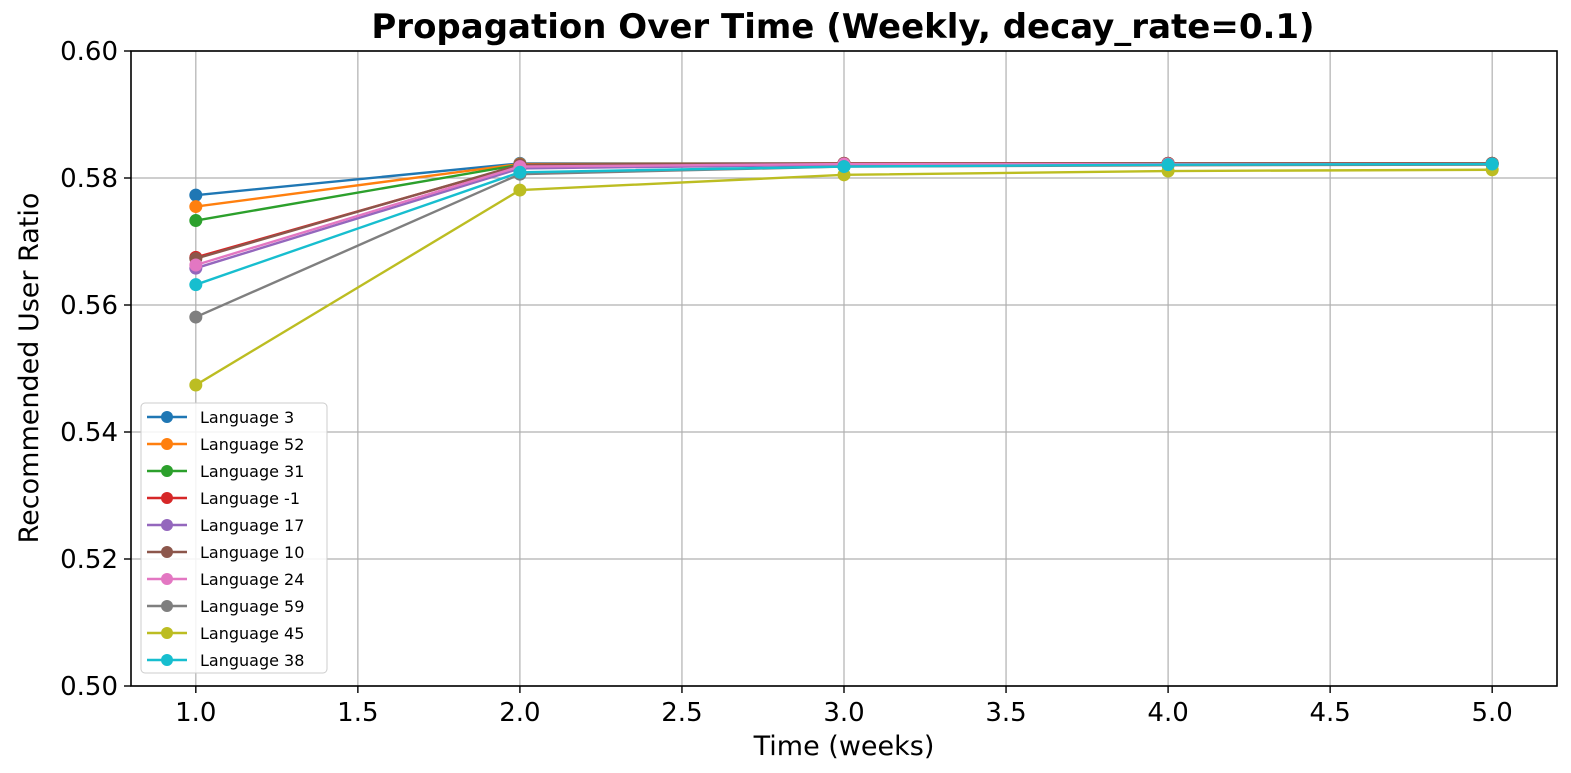 Image resolution: width=1571 pixels, height=773 pixels. I want to click on legend-label: Language 24, so click(252, 579).